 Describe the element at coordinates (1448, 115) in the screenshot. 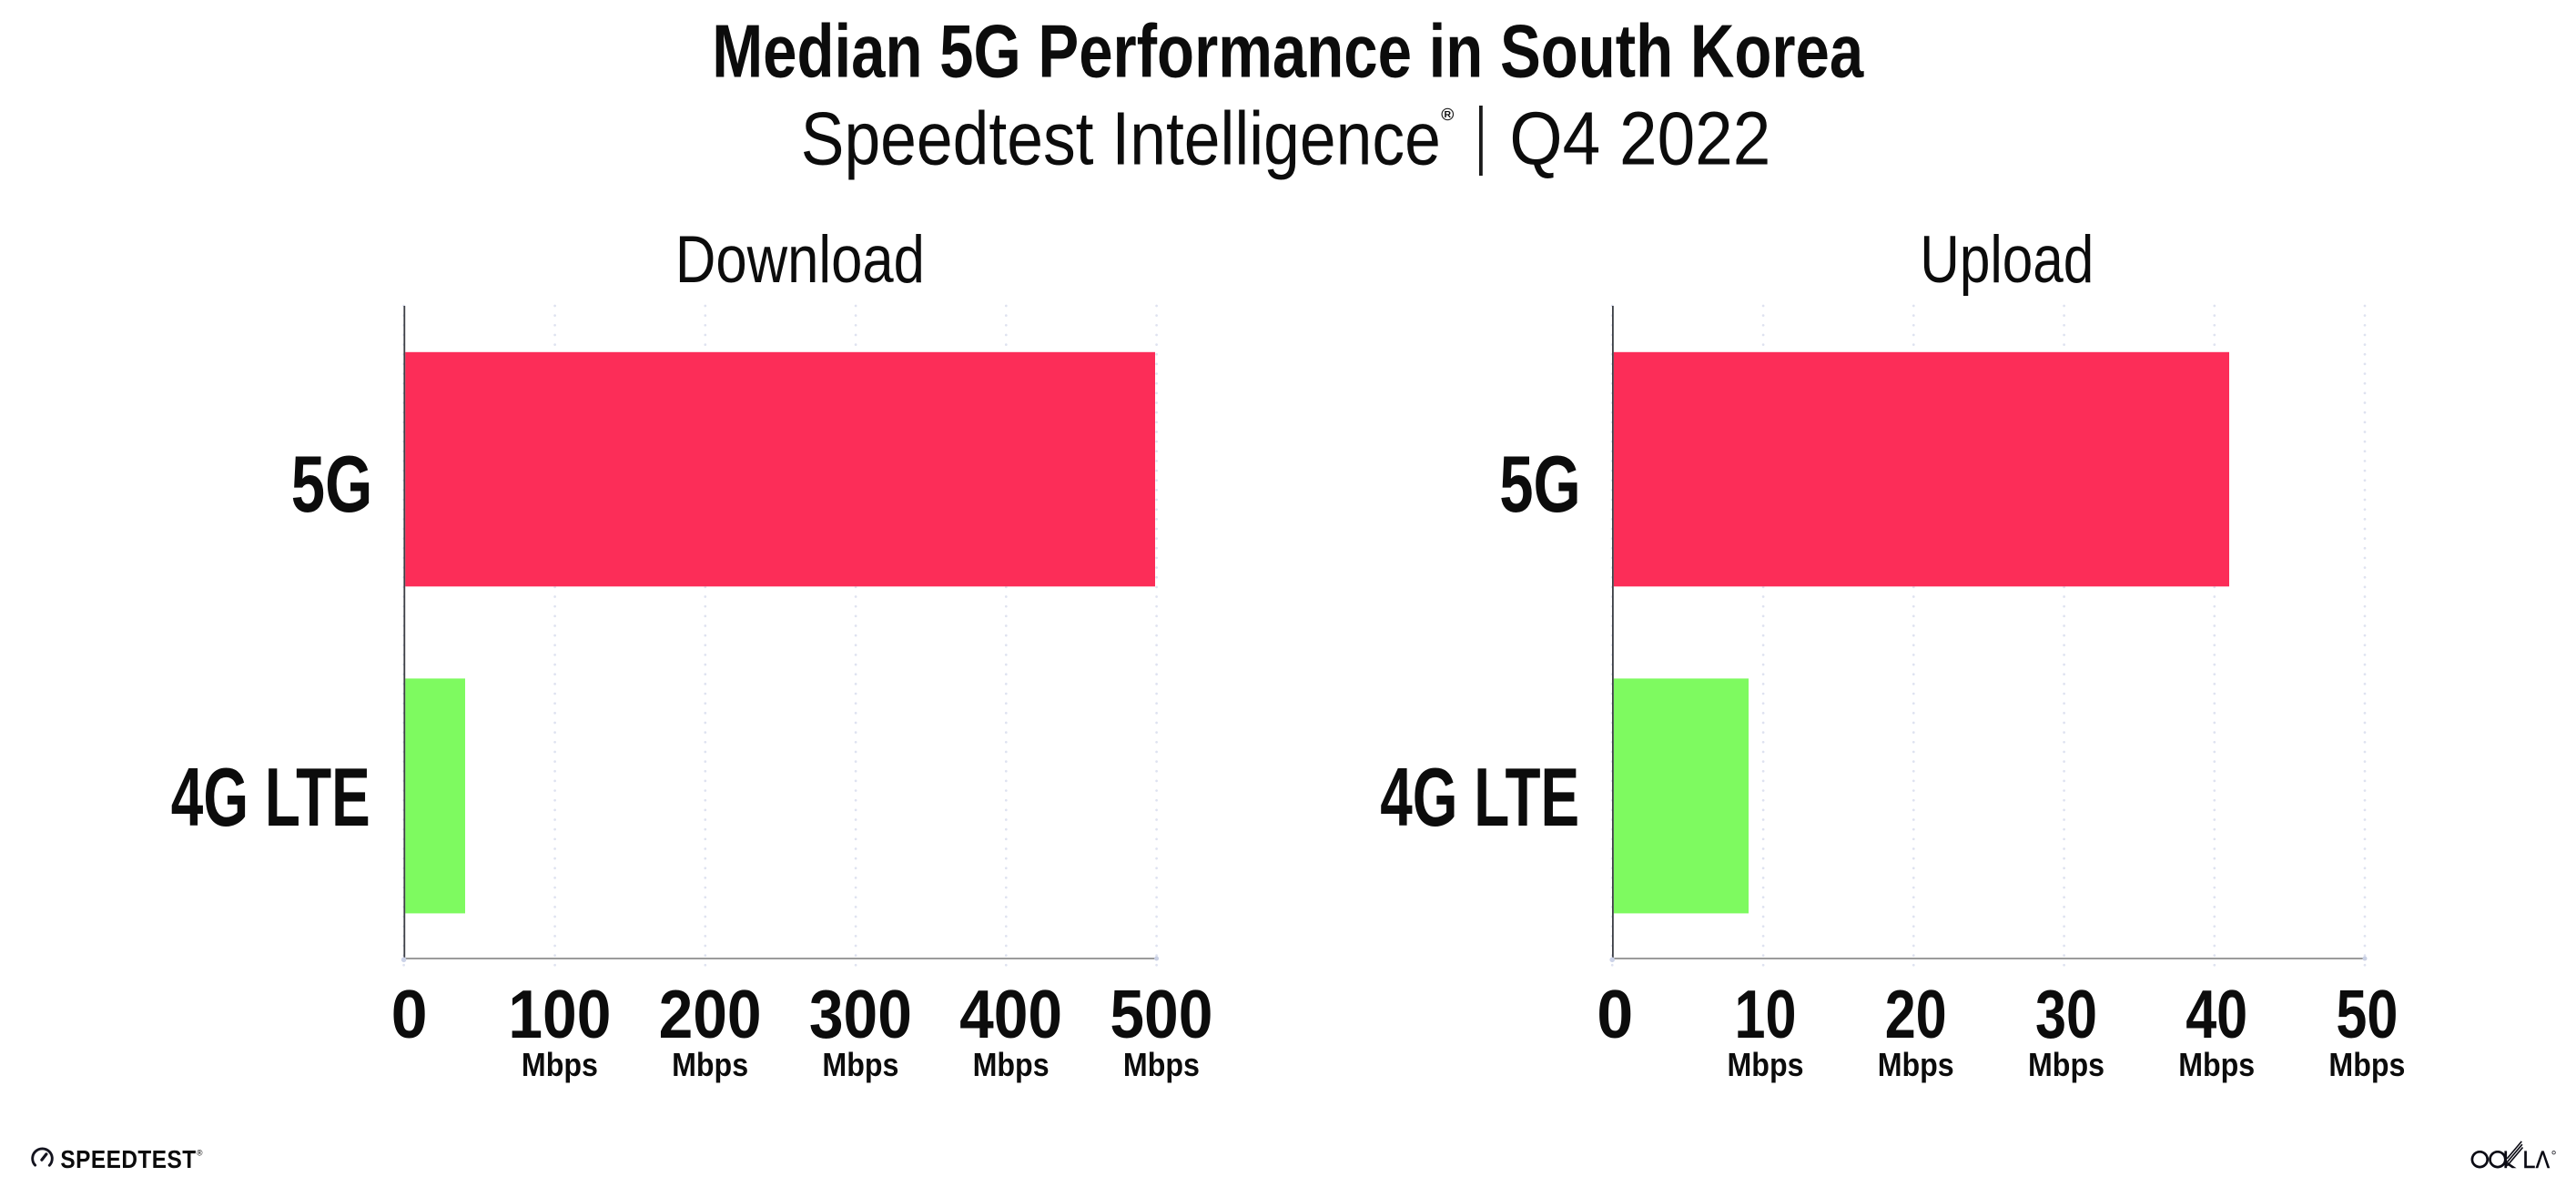

I see `svg-text: R` at that location.